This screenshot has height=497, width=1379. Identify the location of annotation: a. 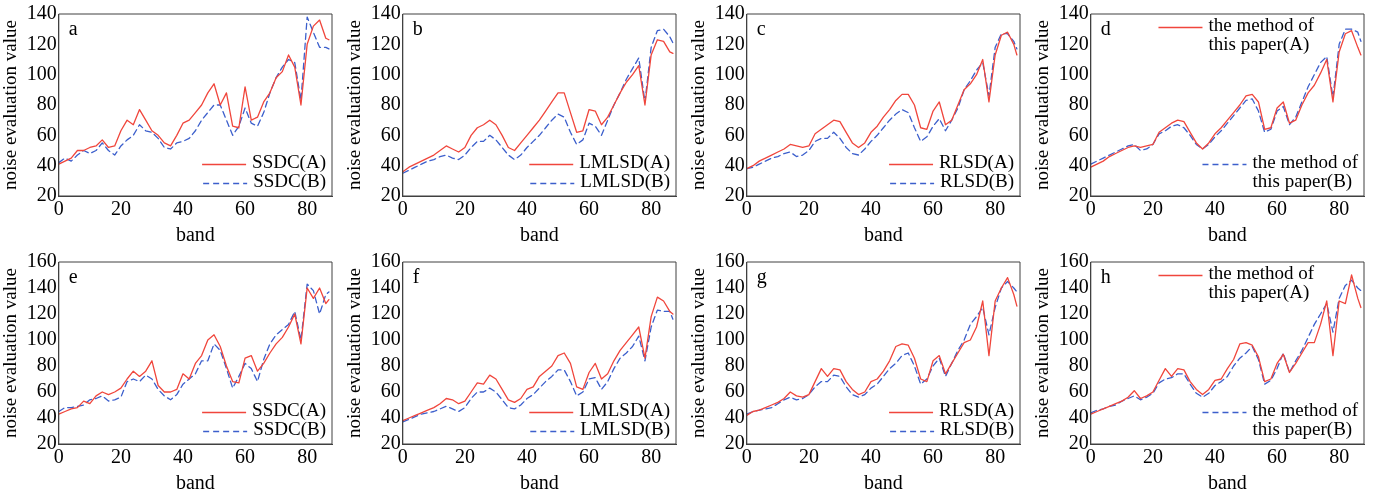
(73, 28).